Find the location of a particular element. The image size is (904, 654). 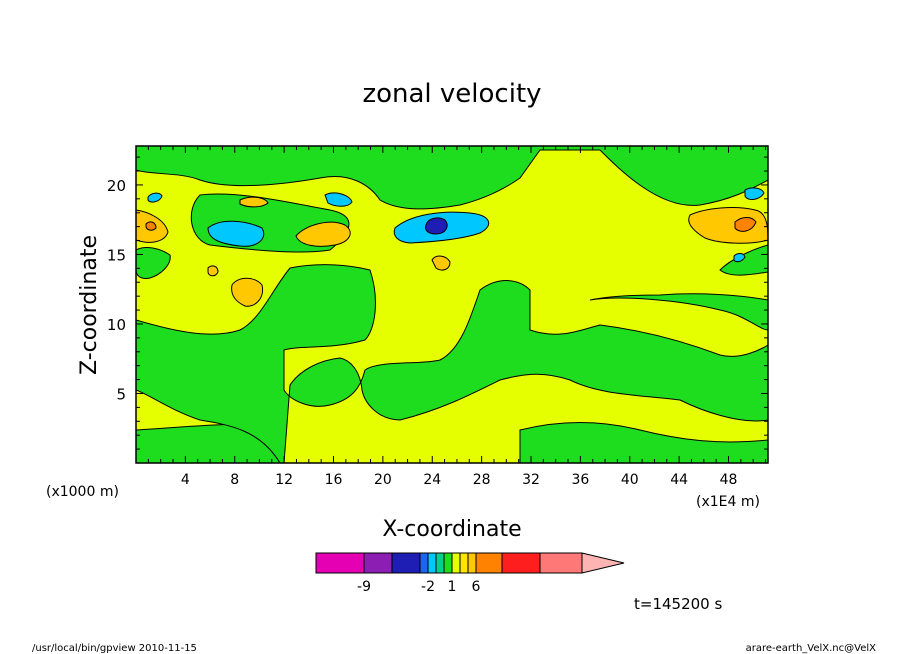

time-label: t=145200 s is located at coordinates (678, 604).